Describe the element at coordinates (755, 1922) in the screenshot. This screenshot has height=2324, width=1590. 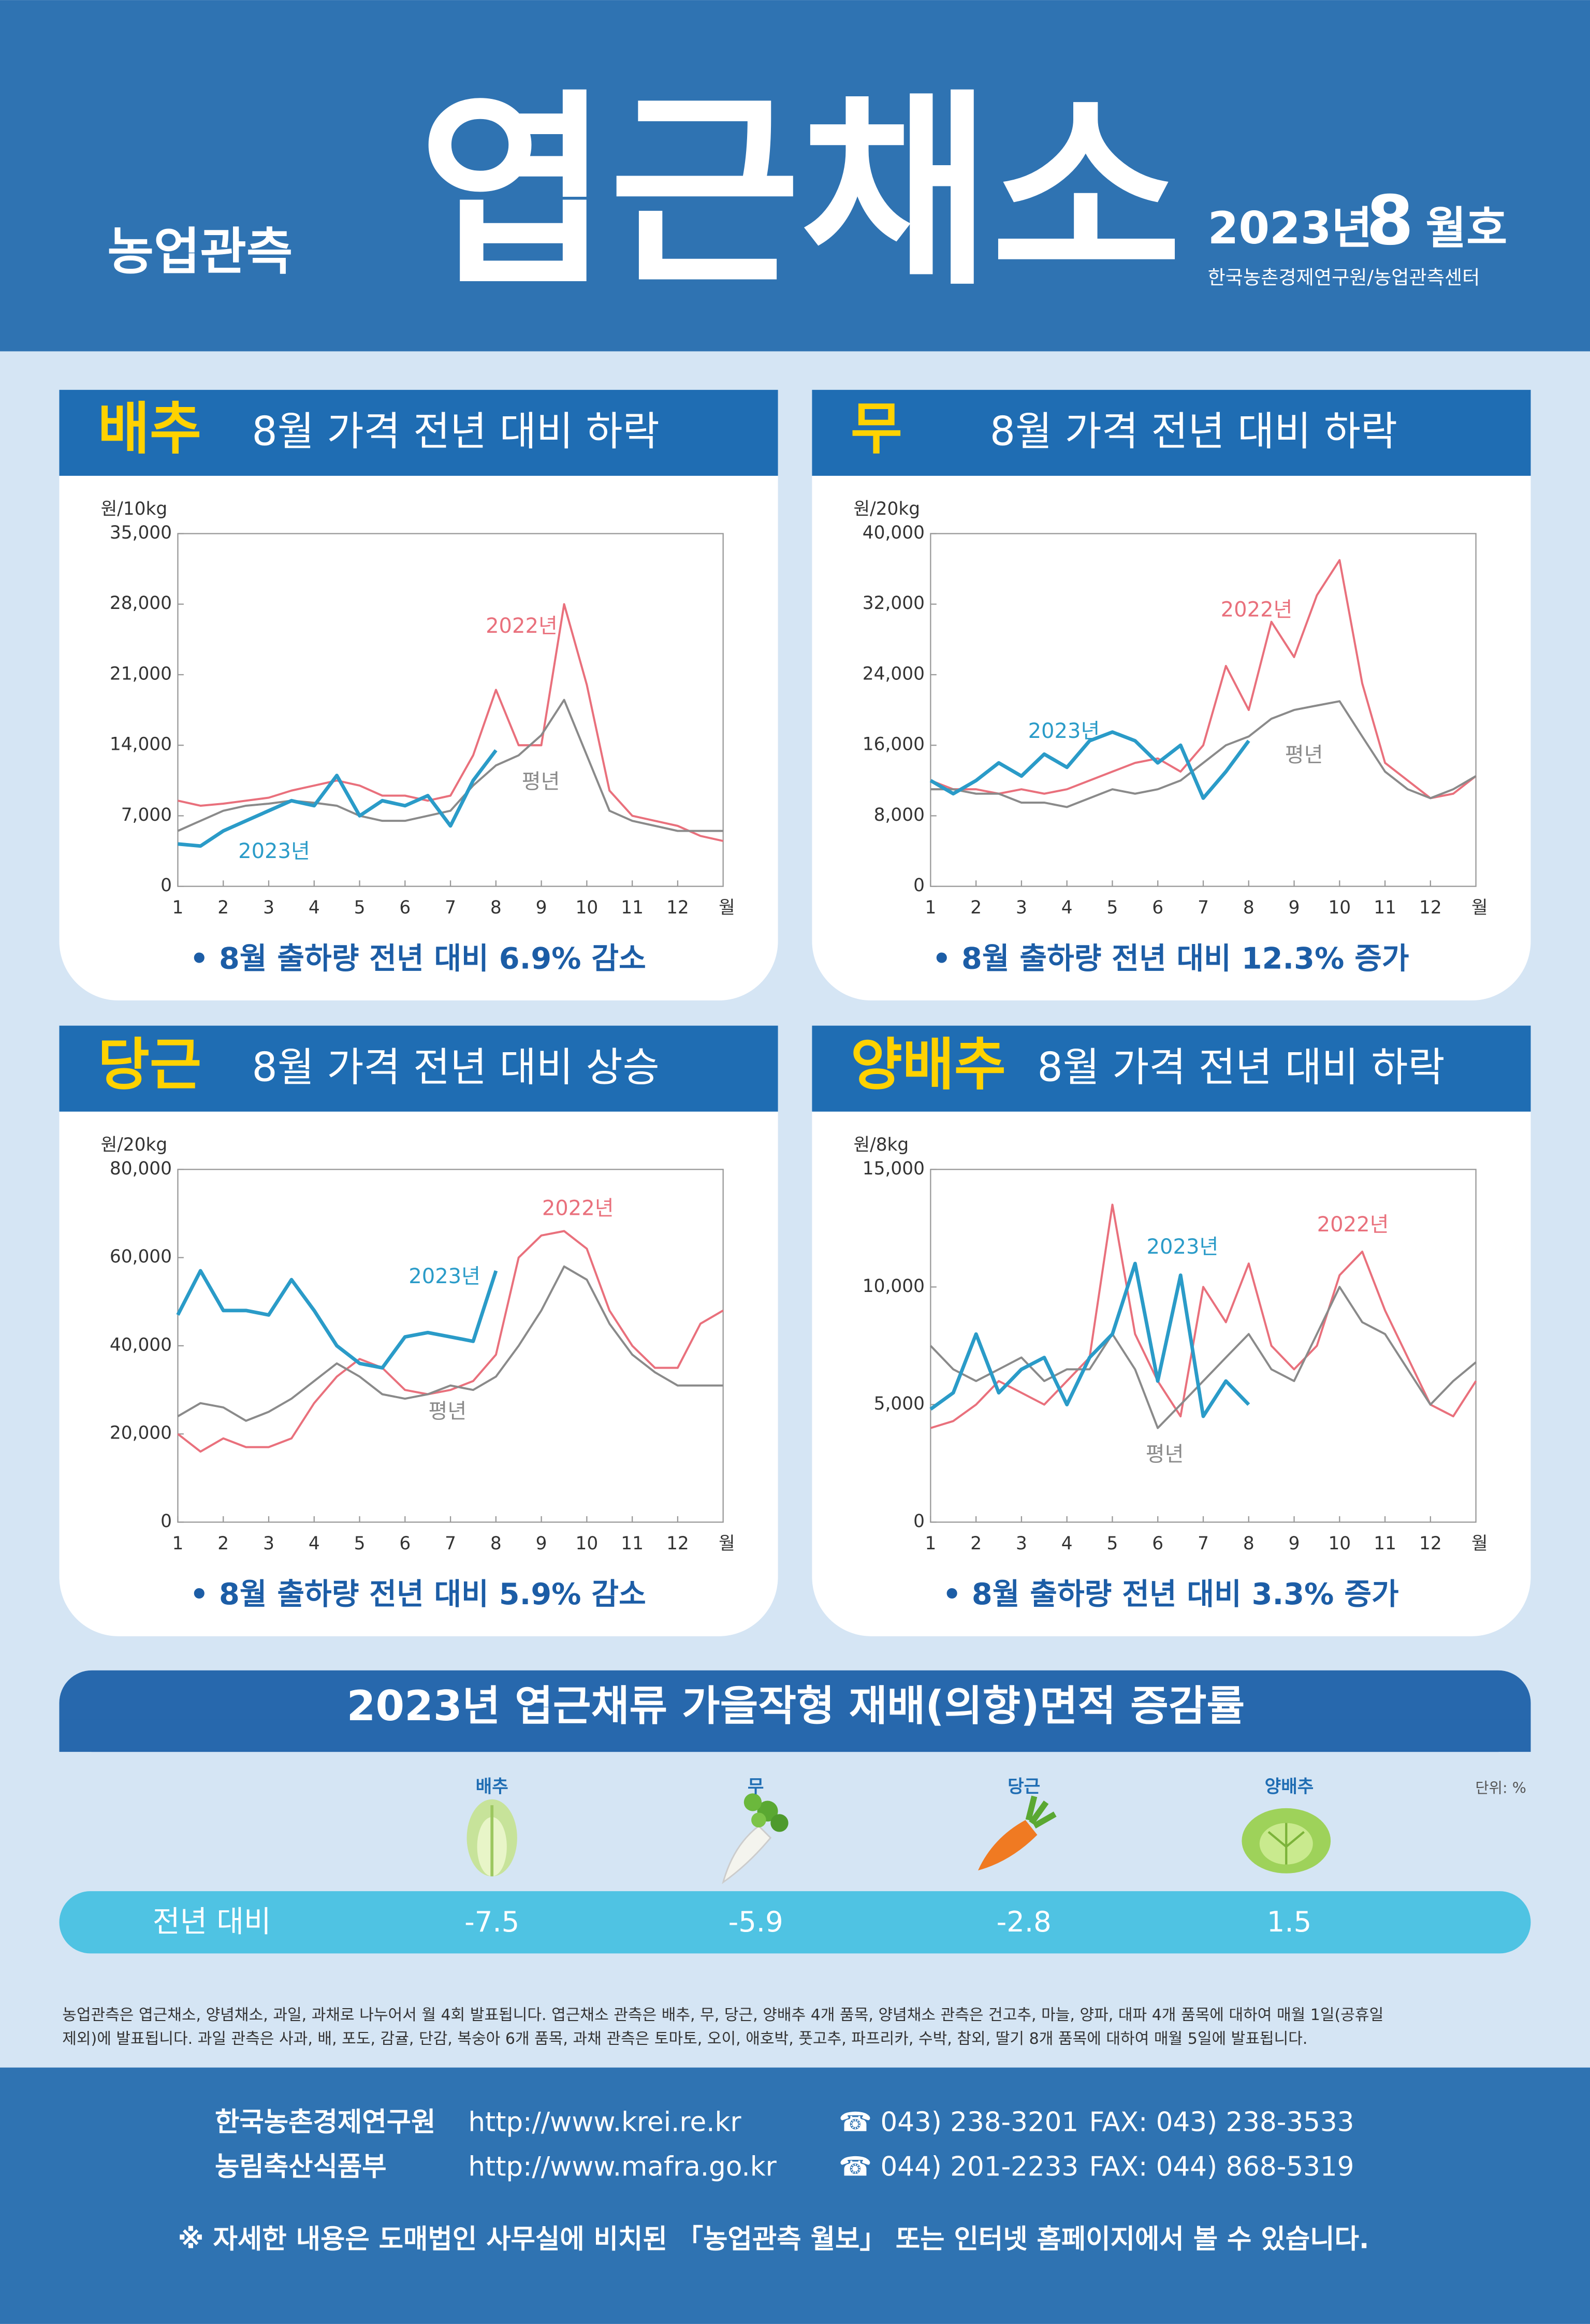
I see `area-value: -5.9` at that location.